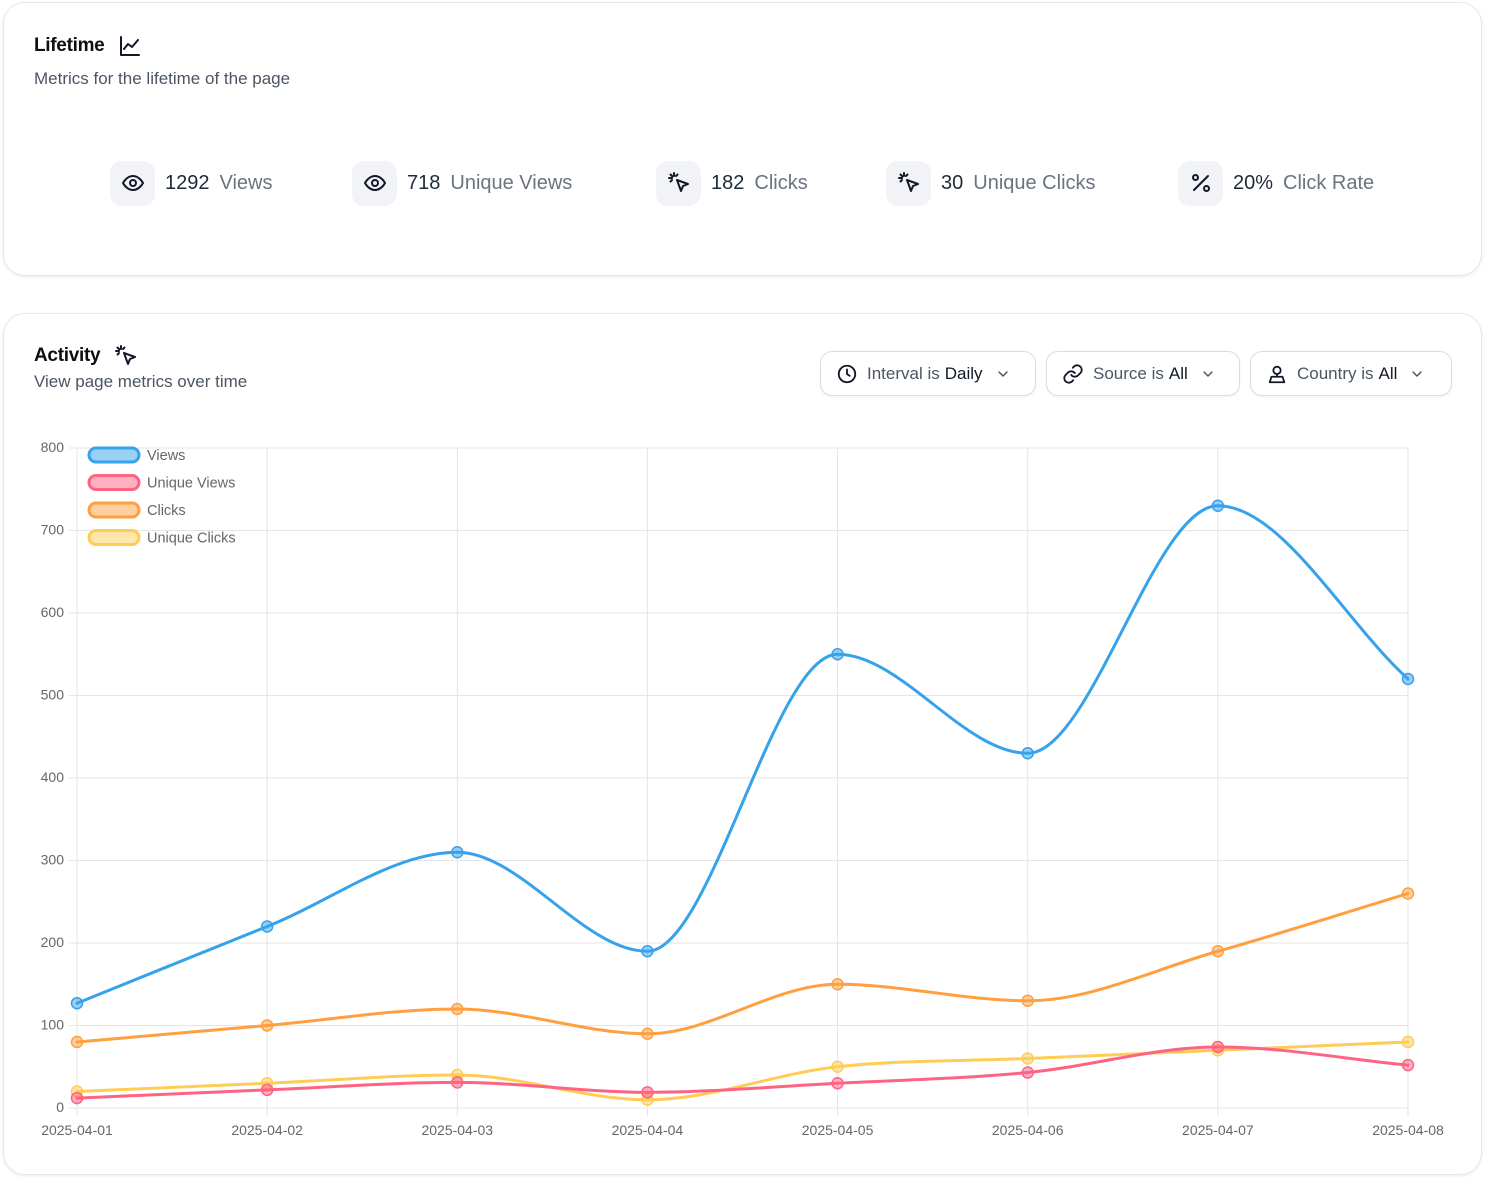  I want to click on metric-unique-views: 718 Unique Views, so click(462, 183).